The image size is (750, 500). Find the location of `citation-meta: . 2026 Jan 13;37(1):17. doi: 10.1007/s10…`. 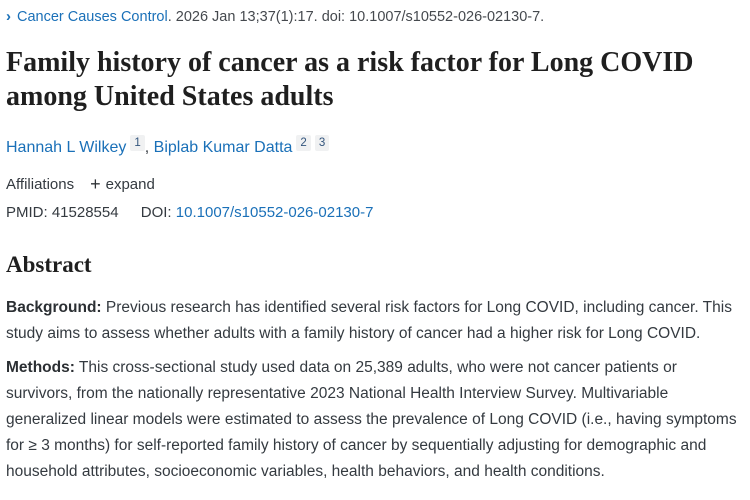

citation-meta: . 2026 Jan 13;37(1):17. doi: 10.1007/s10… is located at coordinates (356, 17).